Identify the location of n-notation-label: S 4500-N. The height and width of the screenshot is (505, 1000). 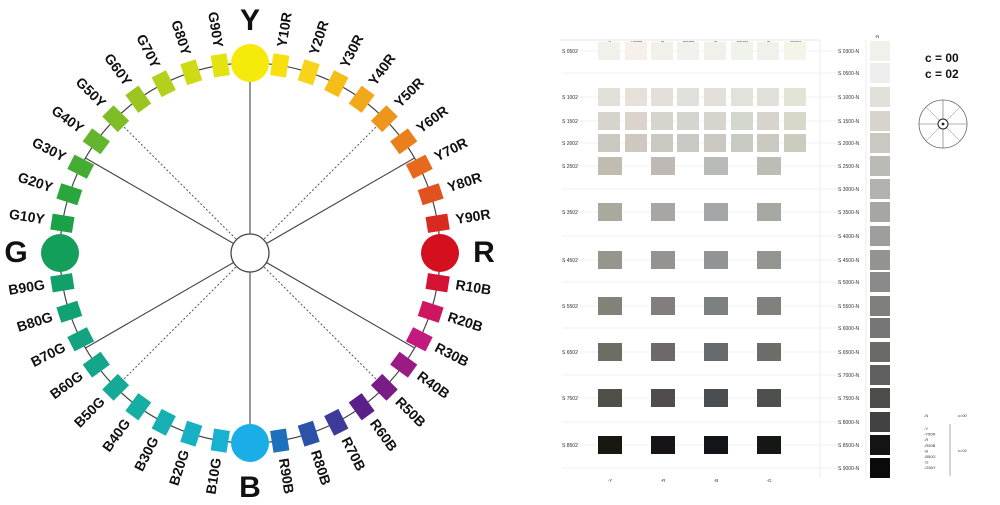
(849, 261).